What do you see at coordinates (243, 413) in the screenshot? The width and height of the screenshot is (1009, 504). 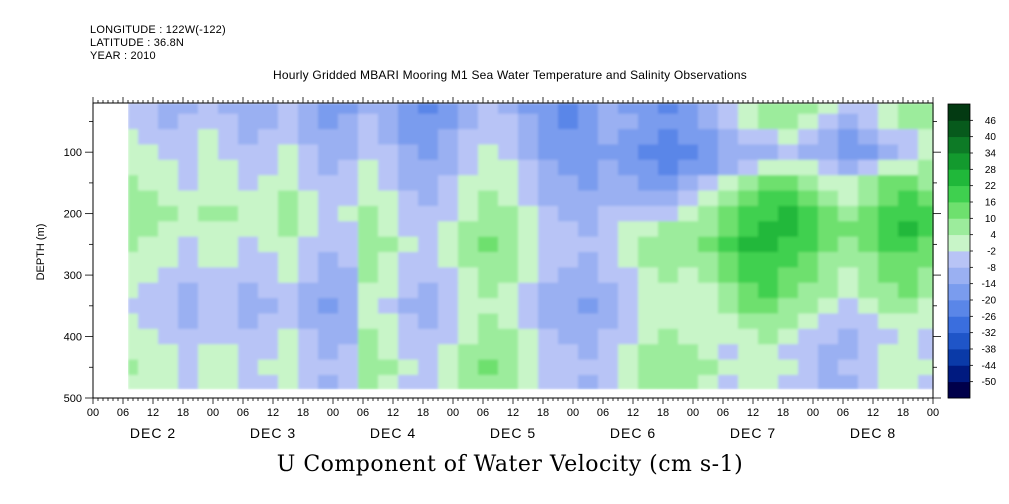 I see `x-tick-label: 06` at bounding box center [243, 413].